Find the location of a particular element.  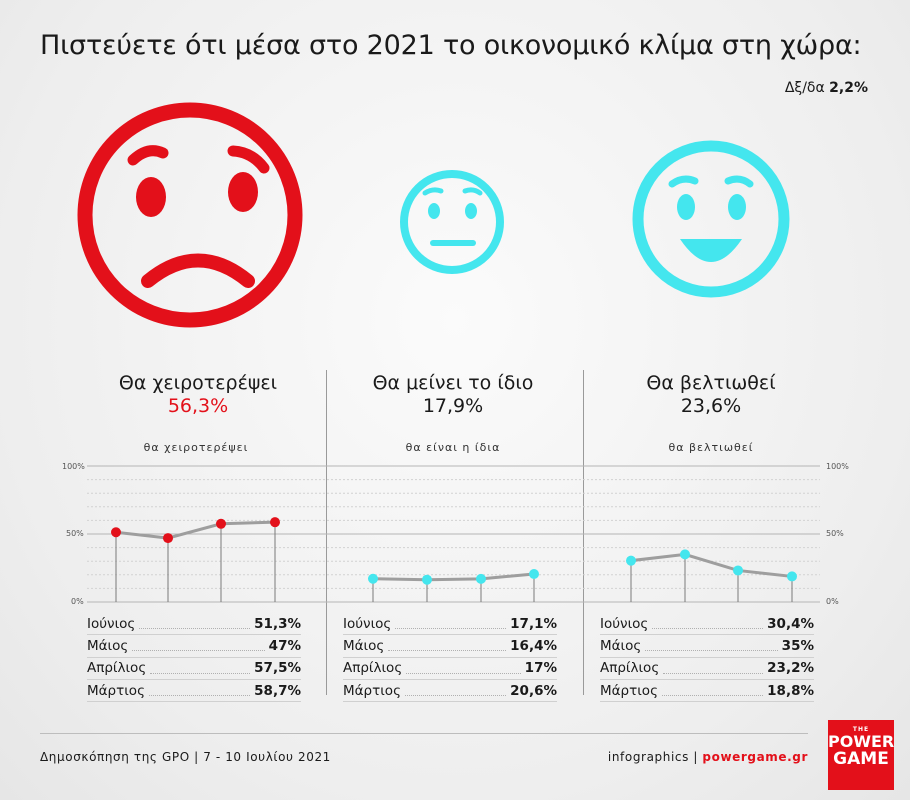

sad-face-icon is located at coordinates (190, 215).